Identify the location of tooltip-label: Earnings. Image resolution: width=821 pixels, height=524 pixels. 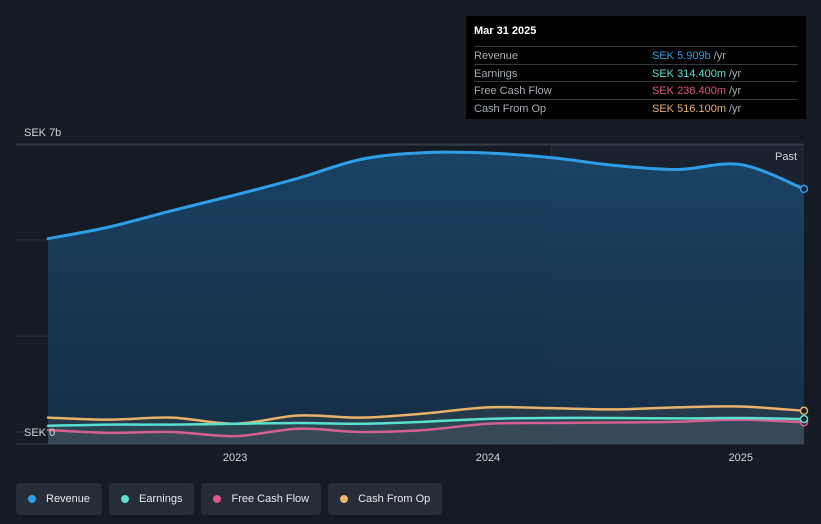
(496, 73).